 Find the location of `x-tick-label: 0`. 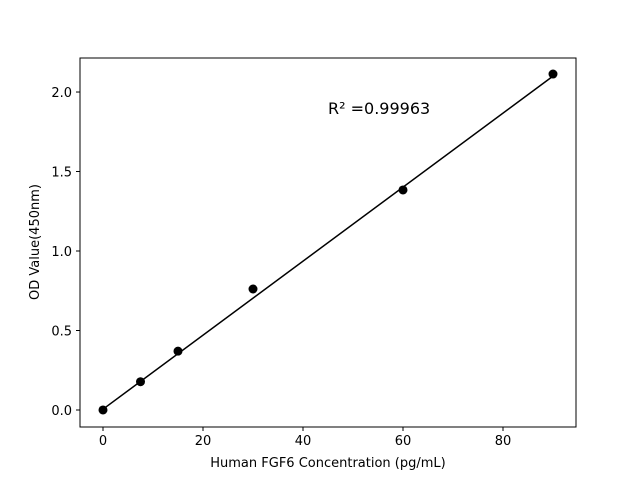

x-tick-label: 0 is located at coordinates (103, 441).